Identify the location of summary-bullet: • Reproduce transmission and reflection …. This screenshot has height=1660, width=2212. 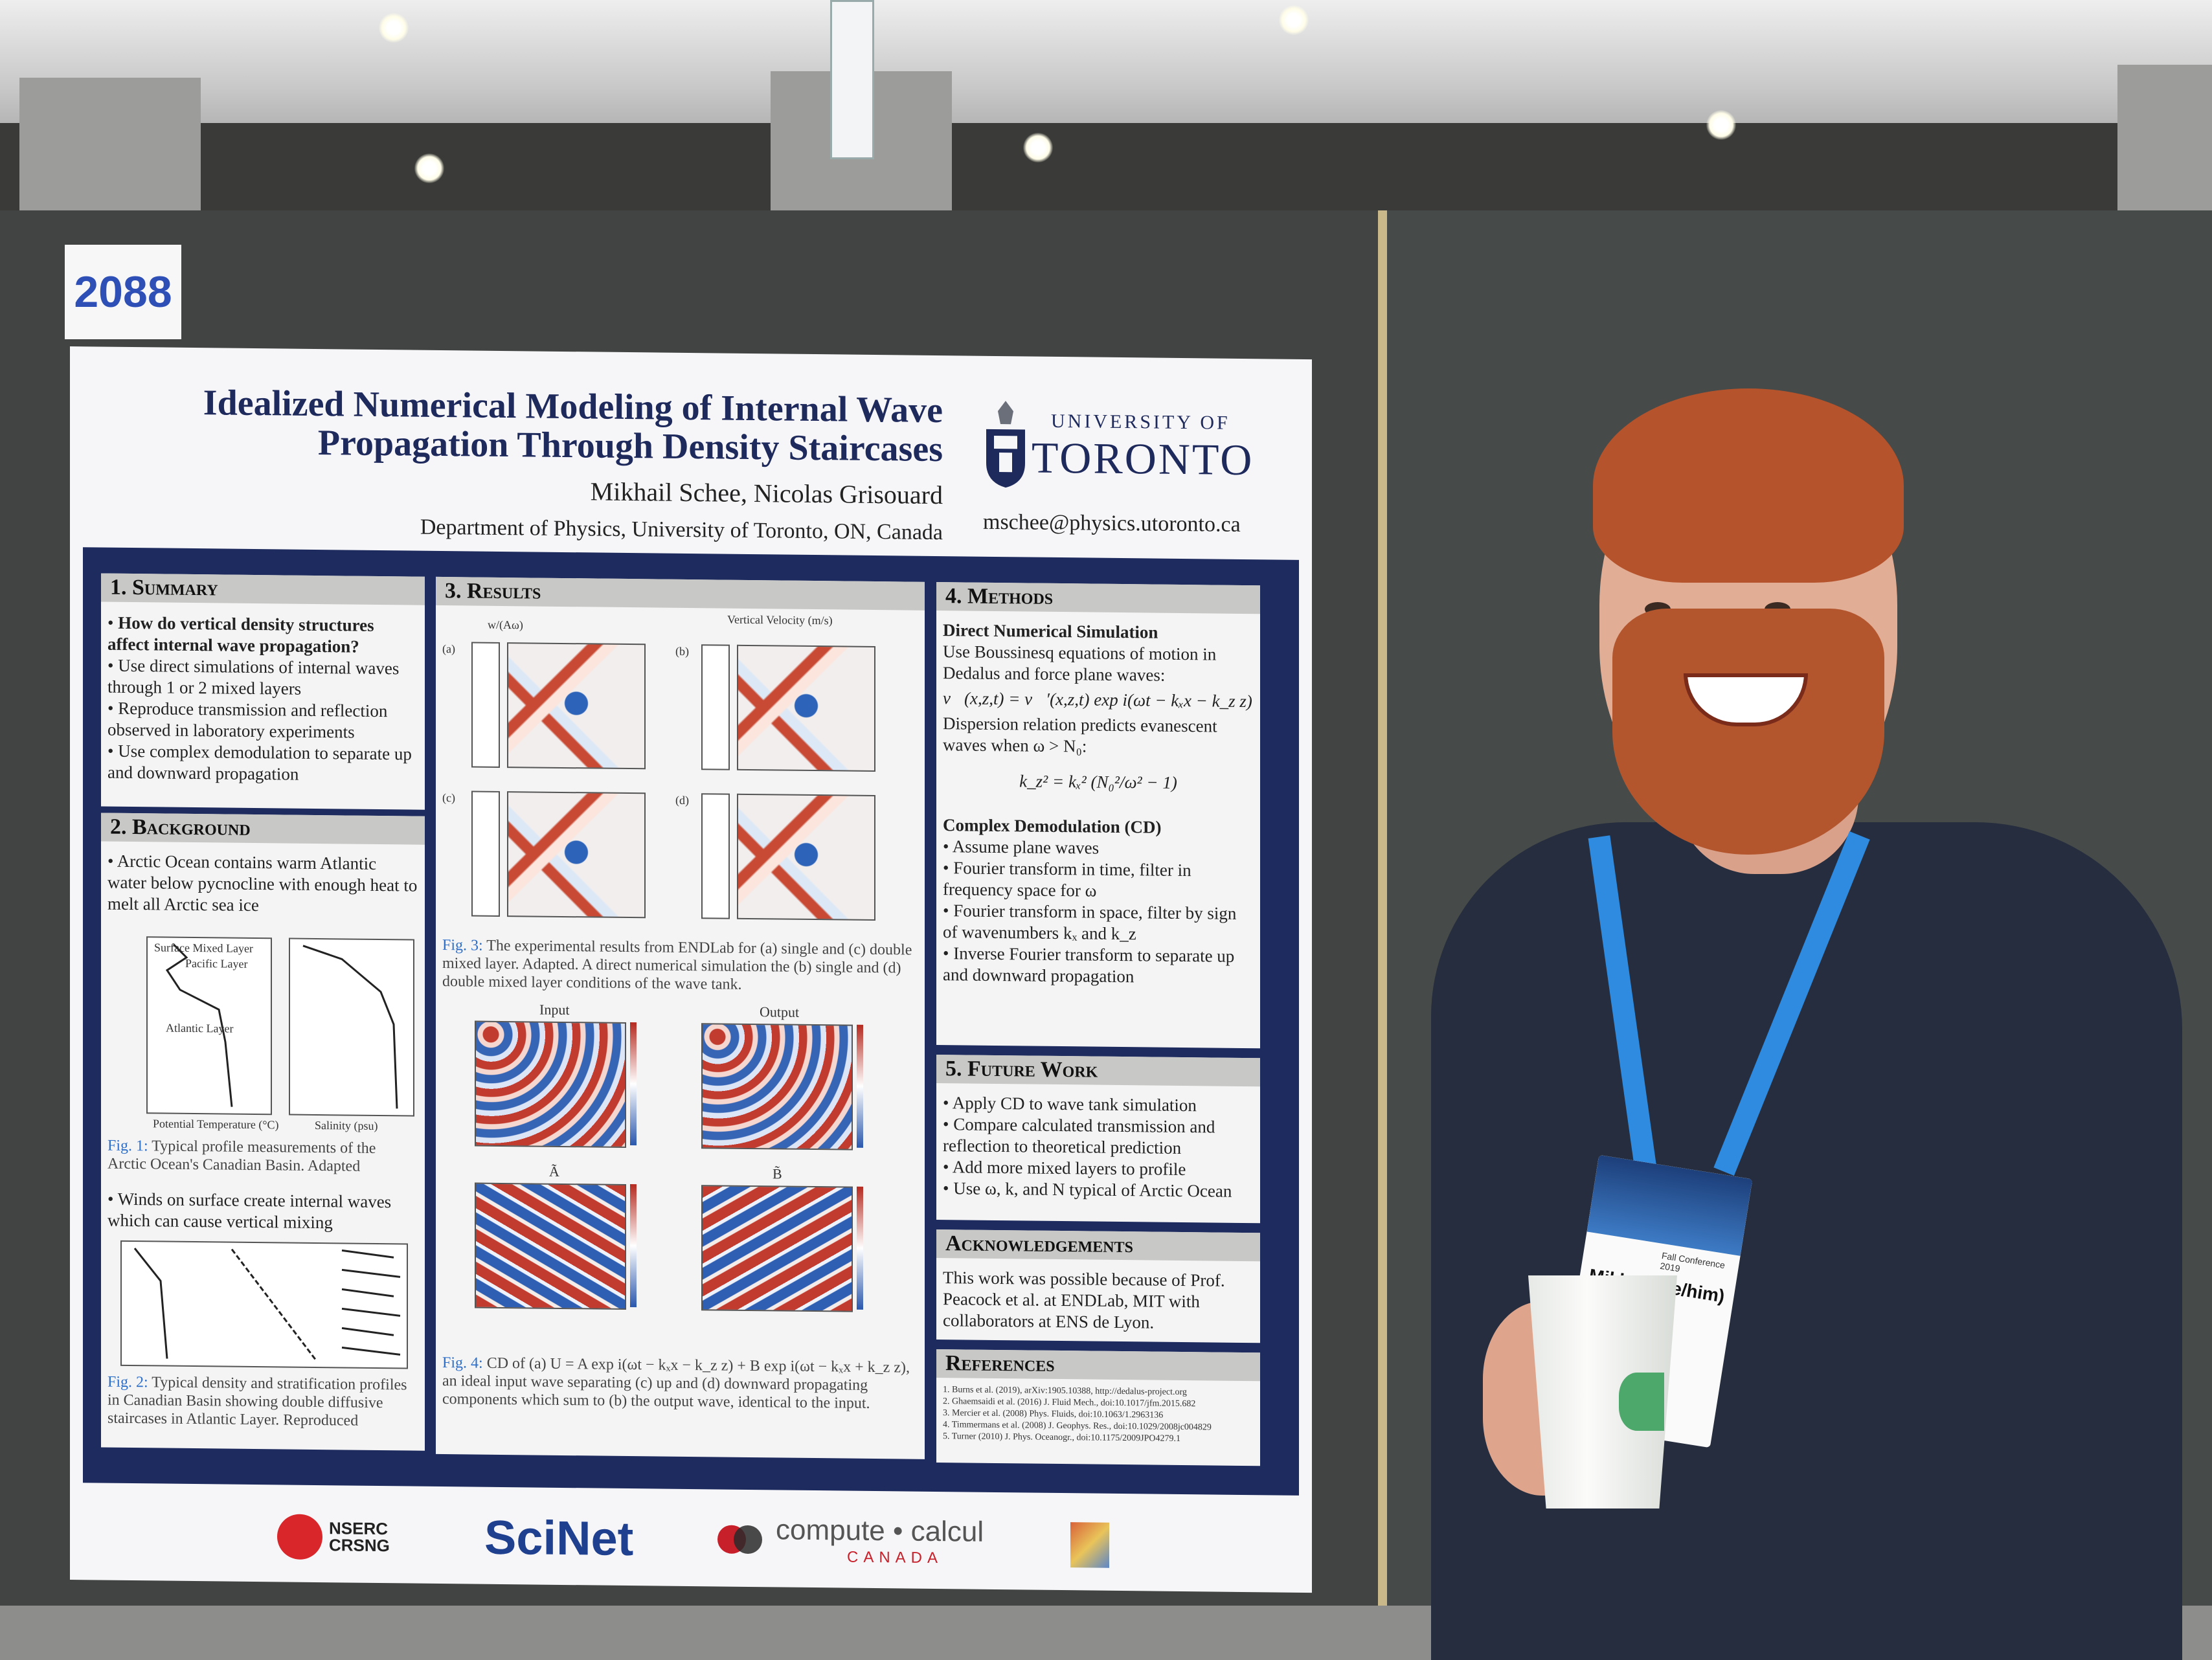
(248, 720).